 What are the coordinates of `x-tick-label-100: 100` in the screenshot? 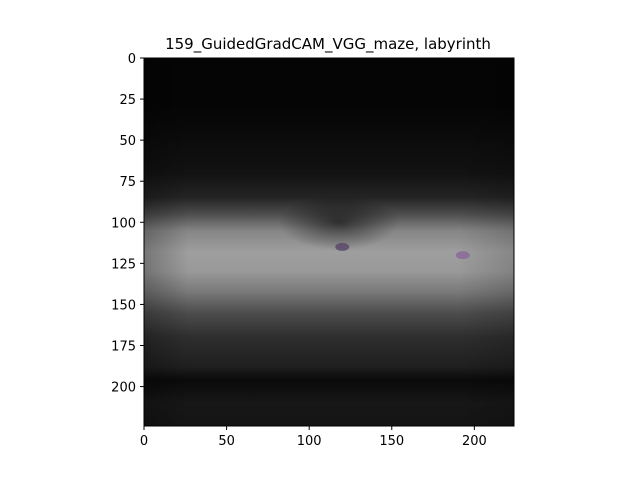 It's located at (309, 441).